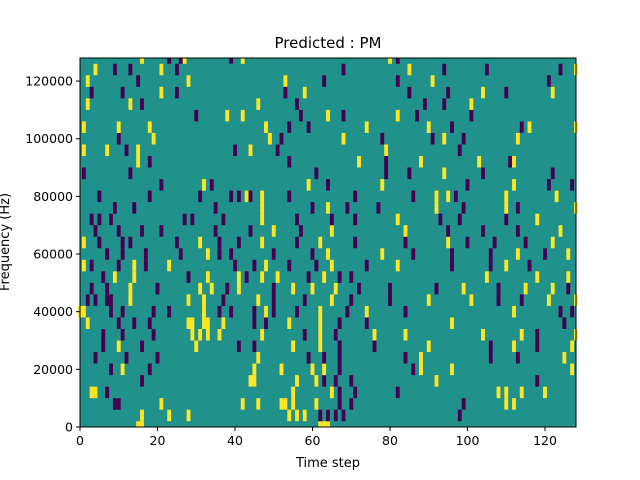 The width and height of the screenshot is (640, 480). I want to click on y-tick-label: 80000, so click(53, 196).